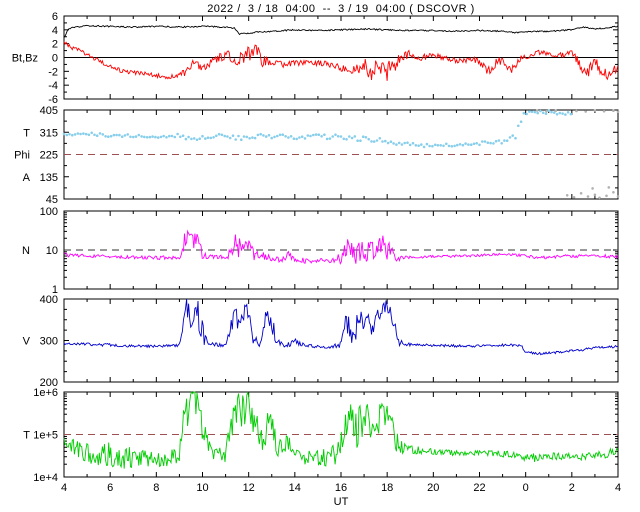  Describe the element at coordinates (45, 436) in the screenshot. I see `y-tick-label: 1e+5` at that location.